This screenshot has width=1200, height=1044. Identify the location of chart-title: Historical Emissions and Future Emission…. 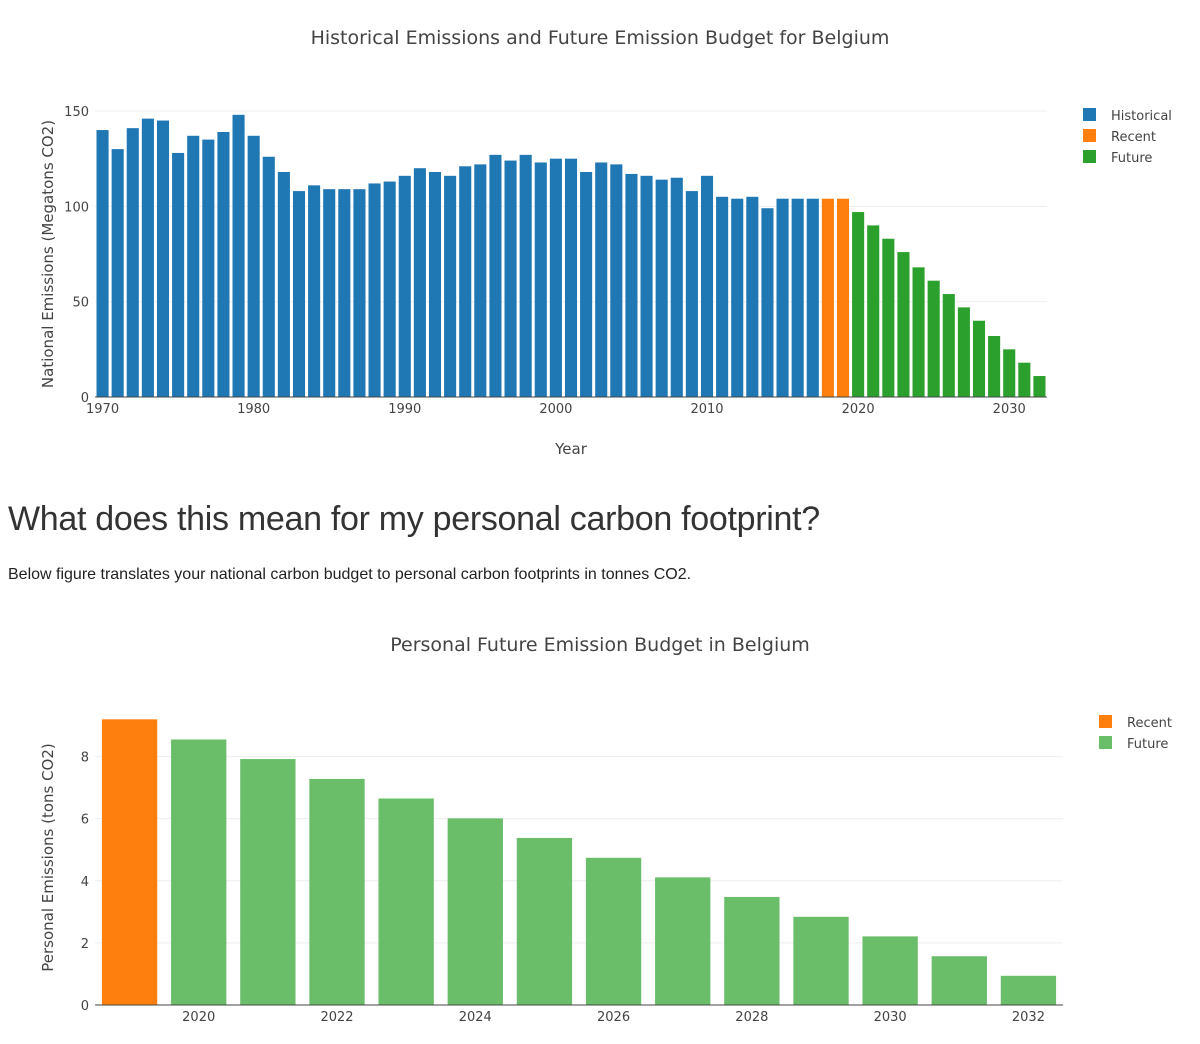
(600, 38).